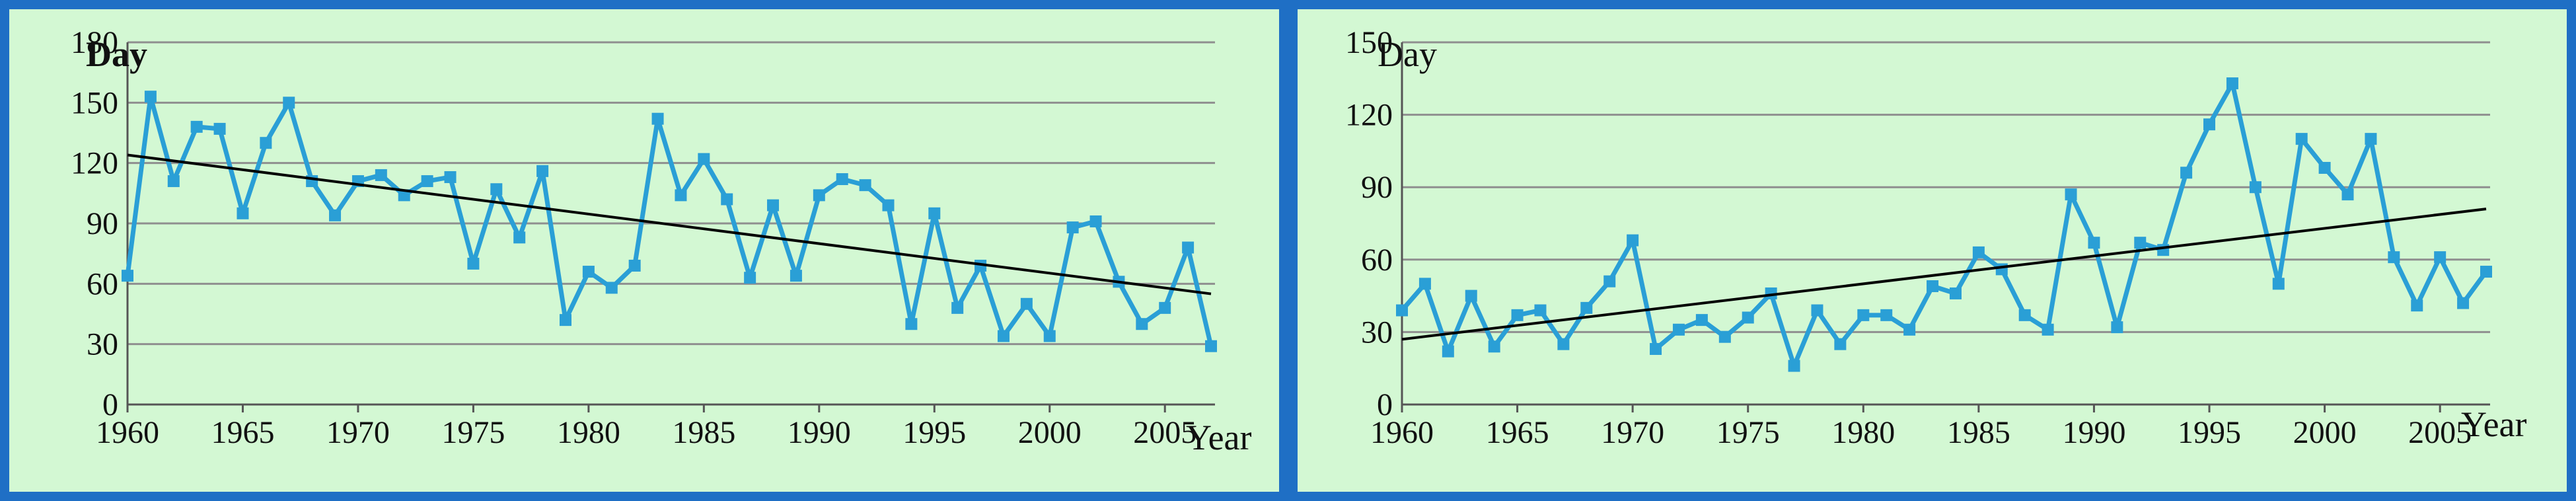 The width and height of the screenshot is (2576, 501). What do you see at coordinates (1369, 115) in the screenshot?
I see `y-tick-label: 120` at bounding box center [1369, 115].